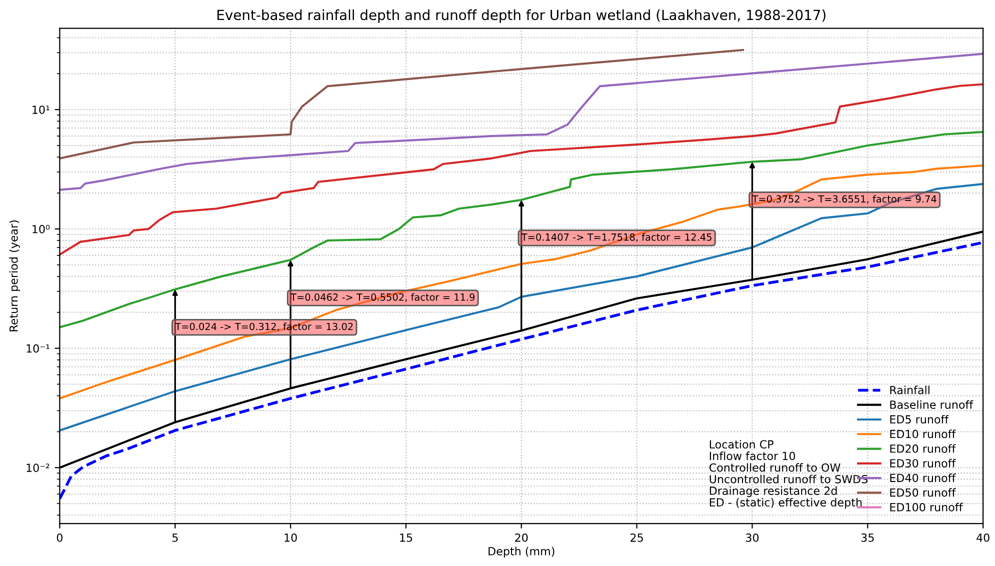 The height and width of the screenshot is (566, 995). Describe the element at coordinates (926, 507) in the screenshot. I see `legend-label: ED100 runoff` at that location.